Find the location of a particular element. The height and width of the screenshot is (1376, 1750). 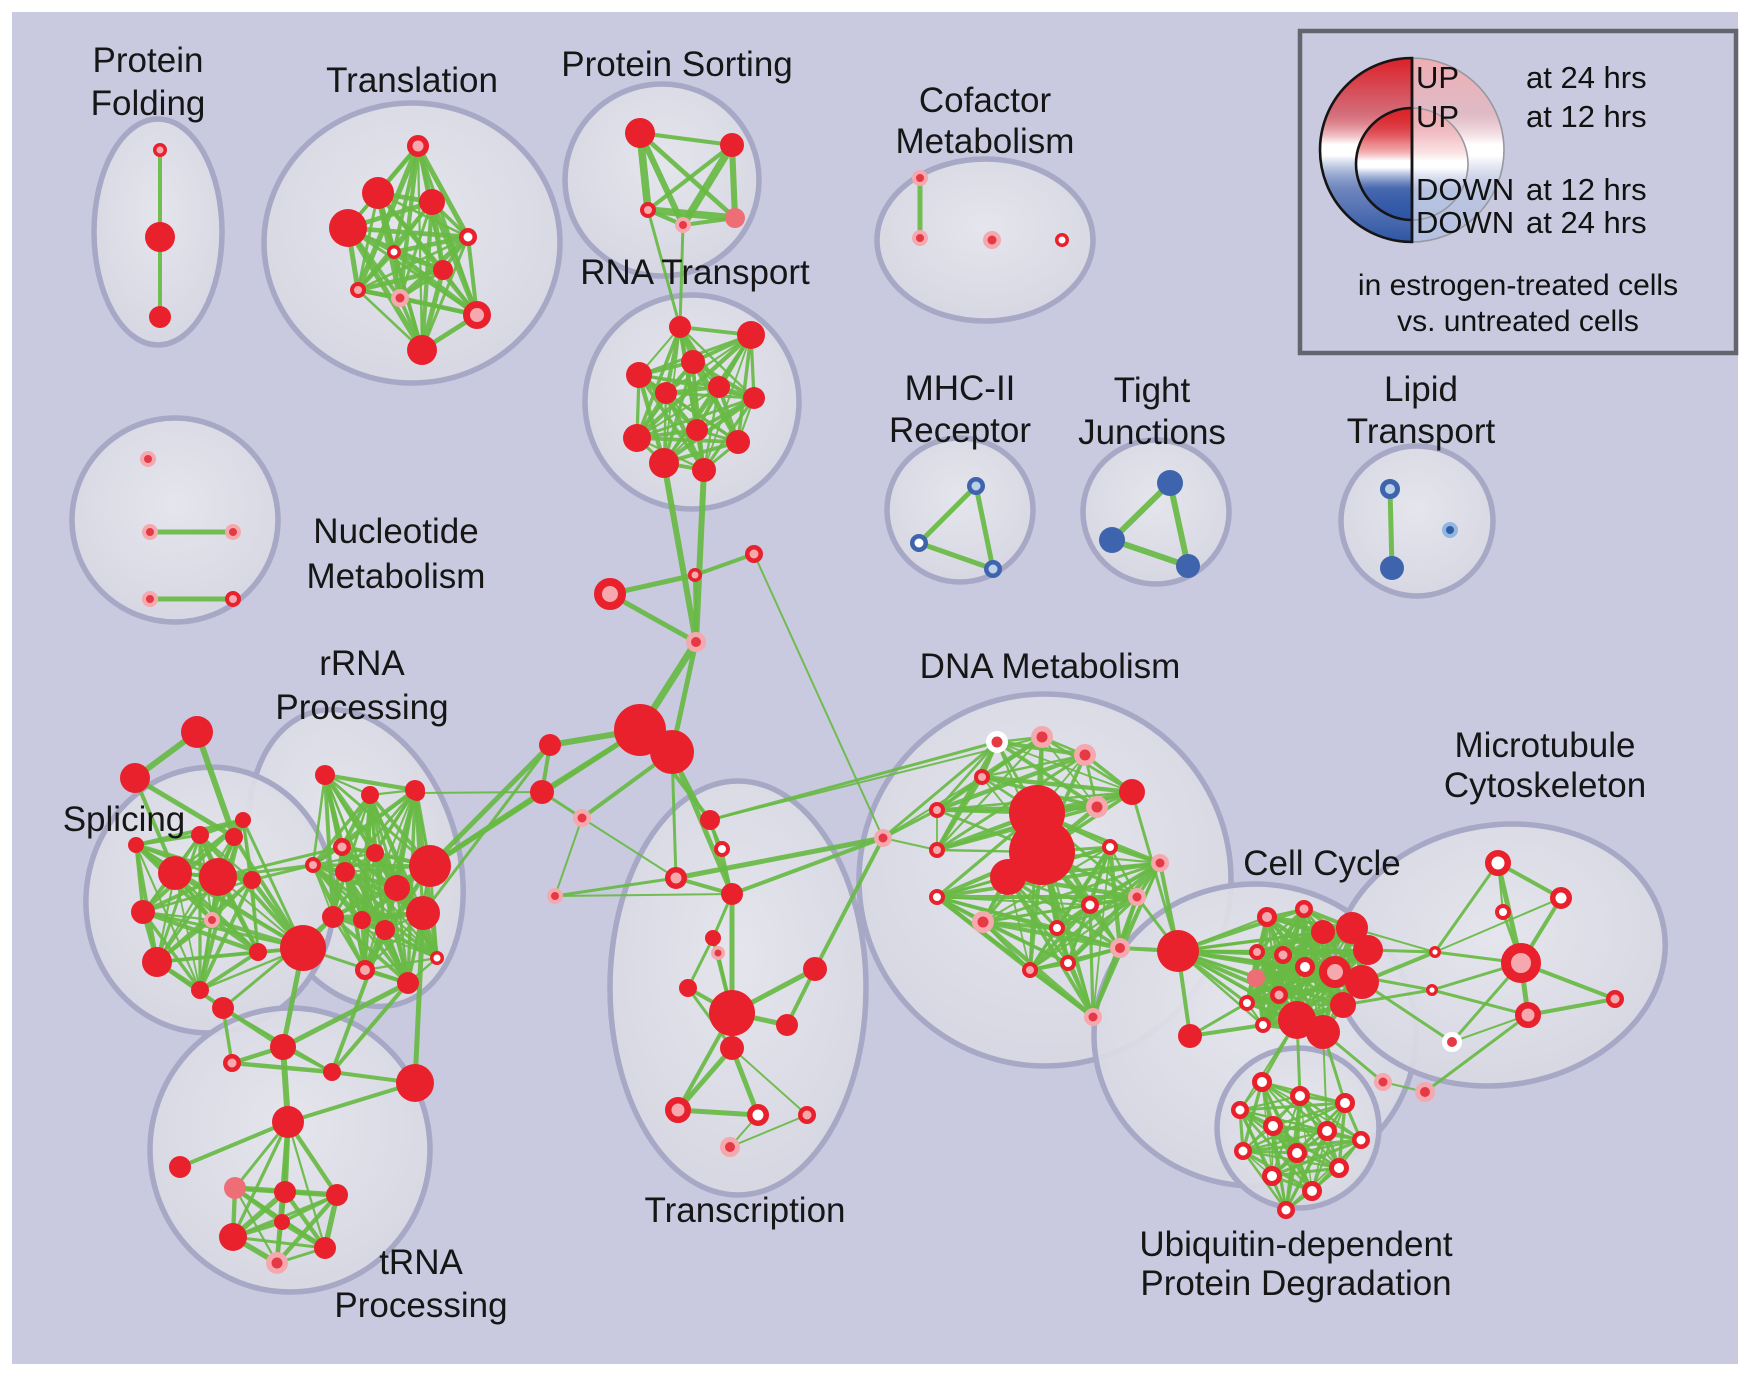

node-tc11 is located at coordinates (815, 969).